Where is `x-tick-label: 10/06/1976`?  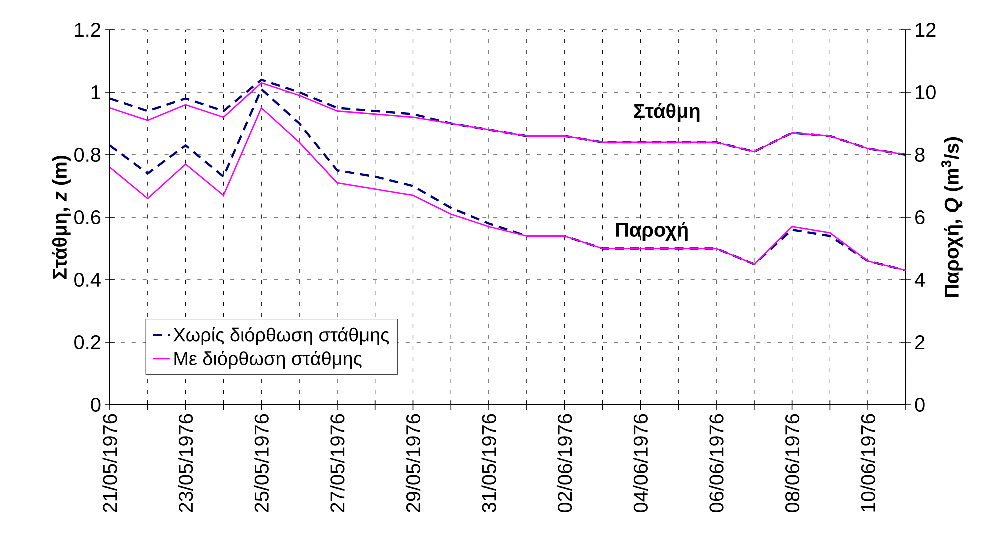 x-tick-label: 10/06/1976 is located at coordinates (868, 463).